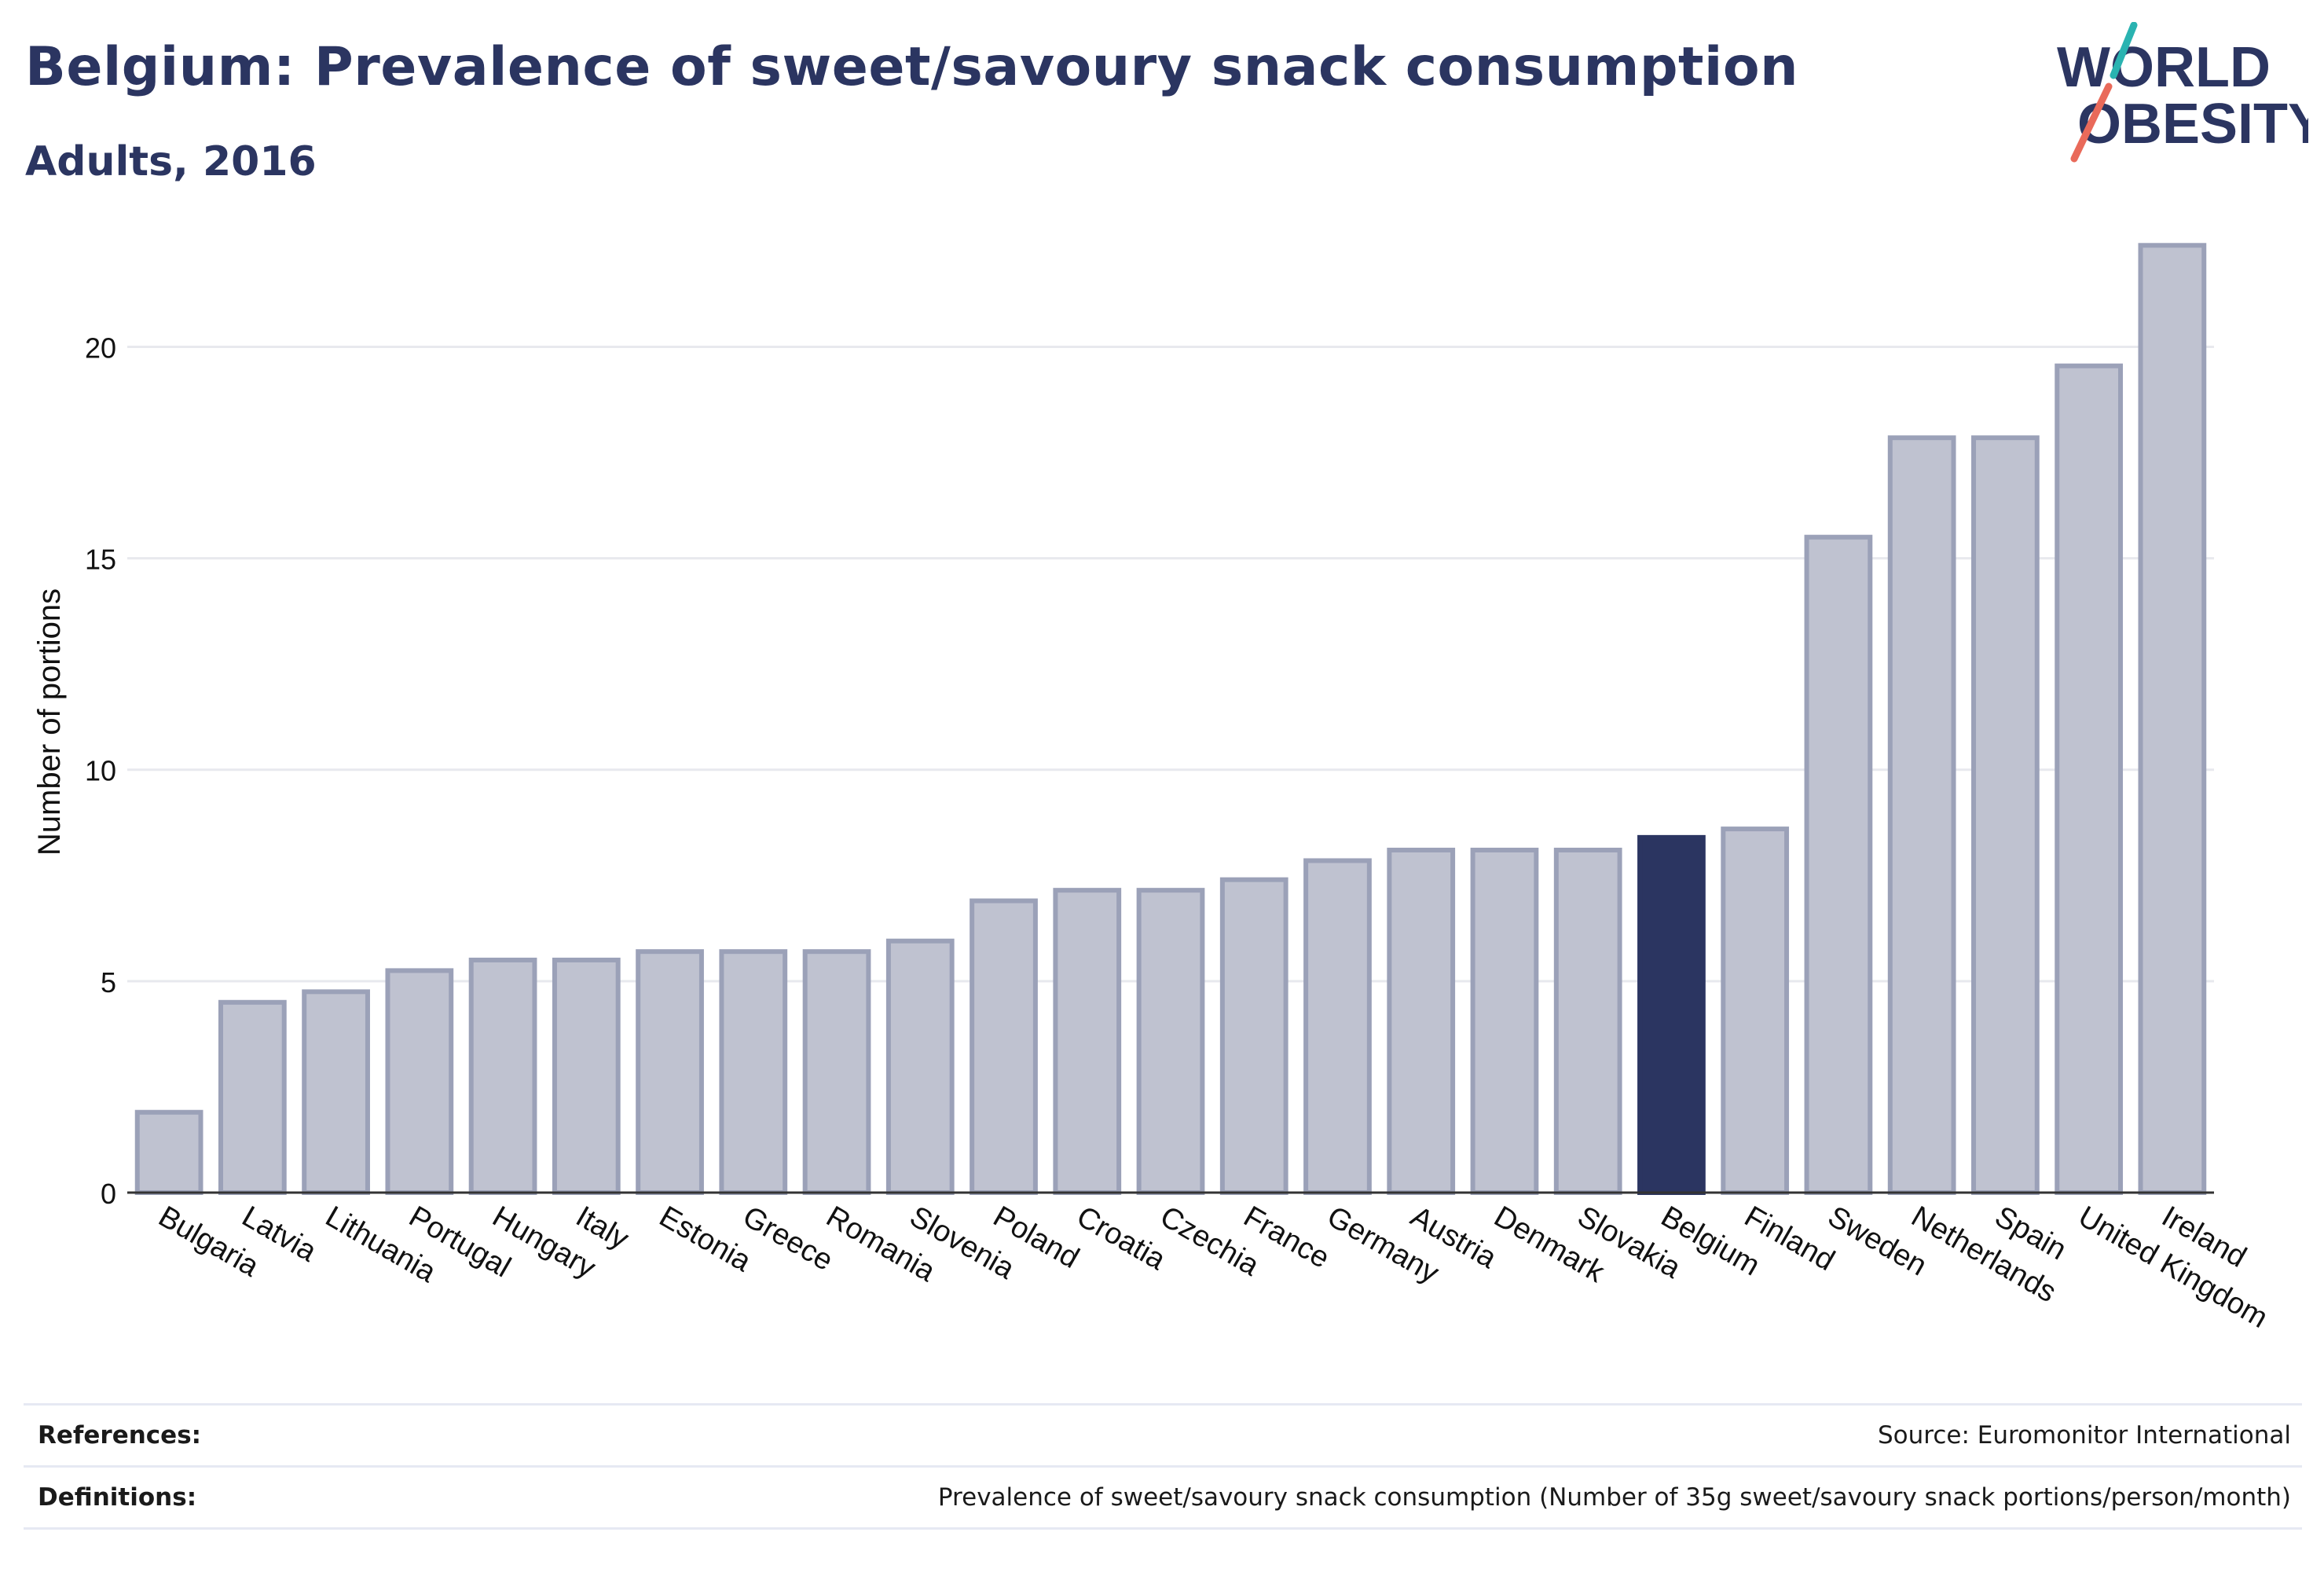 Image resolution: width=2324 pixels, height=1576 pixels. Describe the element at coordinates (49, 722) in the screenshot. I see `y-axis-label: Number of portions` at that location.